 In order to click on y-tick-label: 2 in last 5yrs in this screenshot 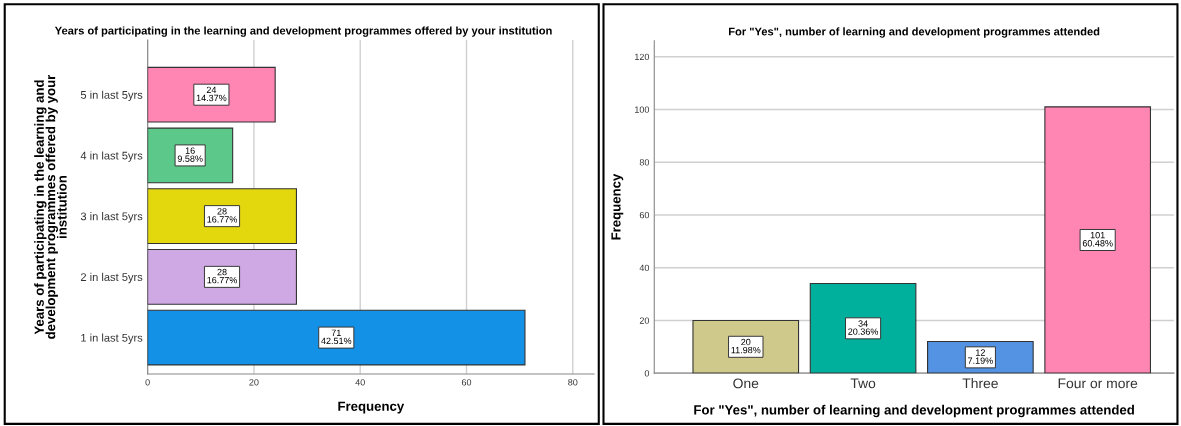, I will do `click(111, 278)`.